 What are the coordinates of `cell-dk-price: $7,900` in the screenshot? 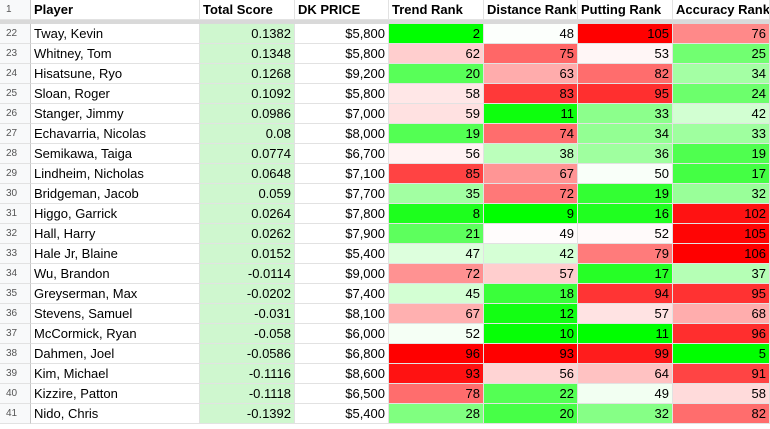 It's located at (342, 234).